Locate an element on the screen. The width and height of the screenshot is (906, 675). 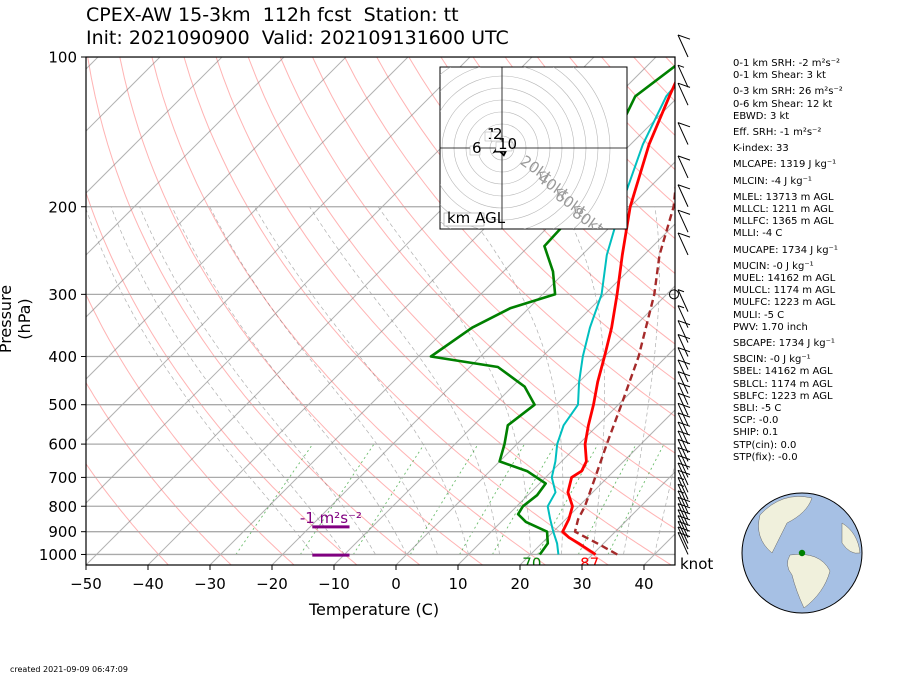
x-tick-label: −30 is located at coordinates (210, 584).